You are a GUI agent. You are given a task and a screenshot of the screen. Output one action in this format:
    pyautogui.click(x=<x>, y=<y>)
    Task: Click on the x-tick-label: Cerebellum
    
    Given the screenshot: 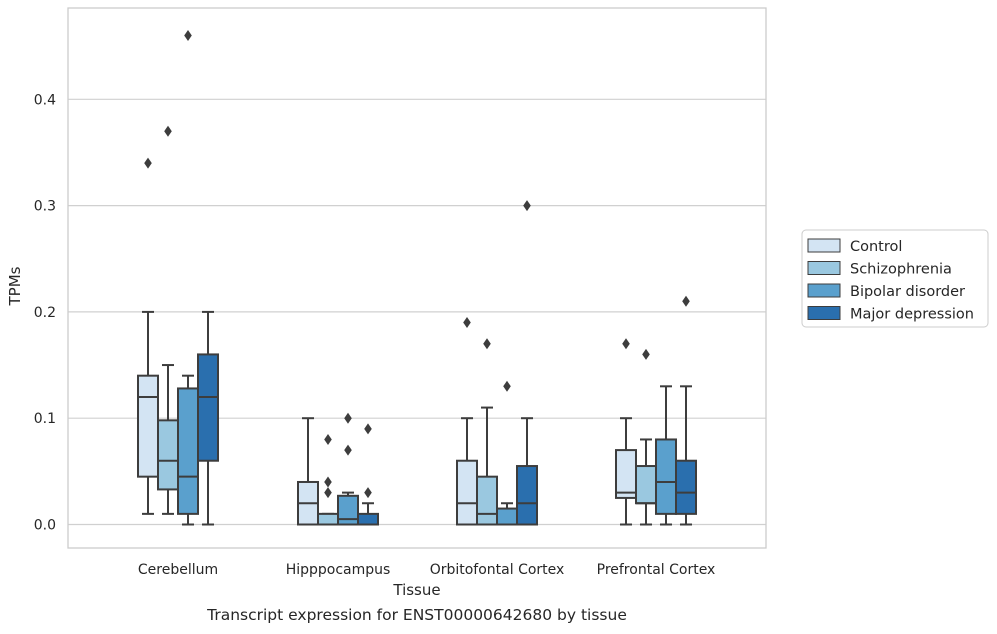 What is the action you would take?
    pyautogui.click(x=178, y=570)
    